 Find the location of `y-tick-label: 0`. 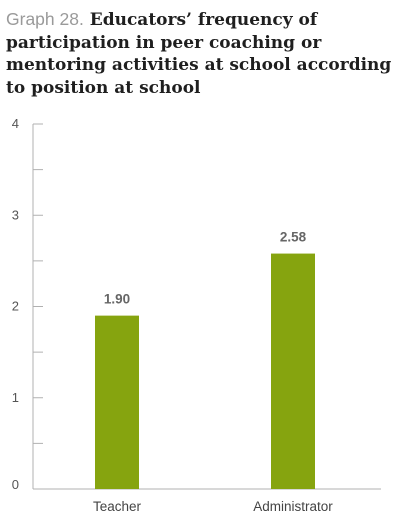

y-tick-label: 0 is located at coordinates (15, 484).